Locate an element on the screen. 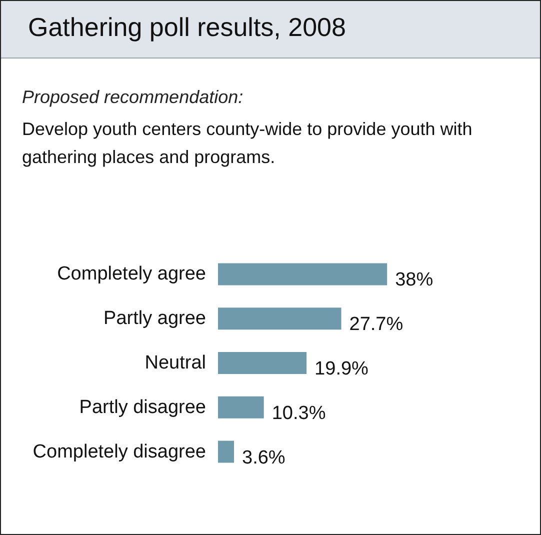 The width and height of the screenshot is (541, 535). text: Develop youth centers county-wide to provide youth with gathering places and programs. is located at coordinates (250, 143).